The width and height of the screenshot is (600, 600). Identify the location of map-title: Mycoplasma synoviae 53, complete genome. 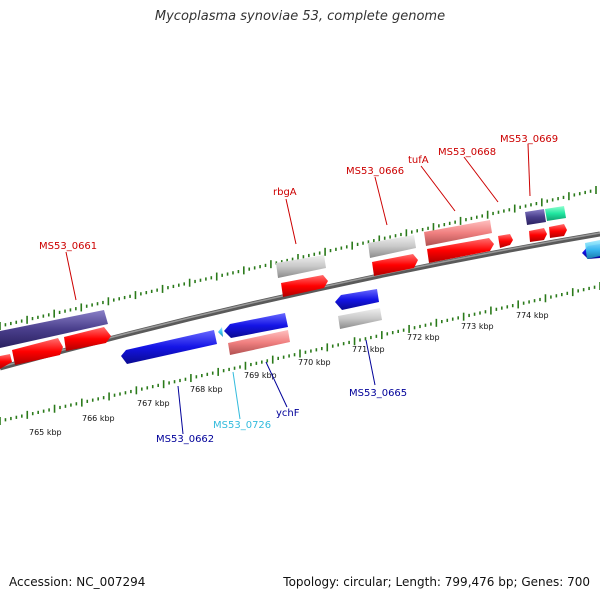
(300, 16).